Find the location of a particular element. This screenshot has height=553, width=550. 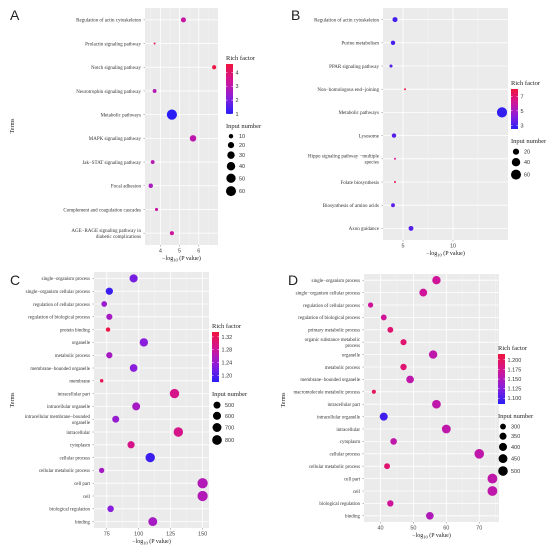

term-label: Hippo signaling pathway −multiple species is located at coordinates (344, 160).